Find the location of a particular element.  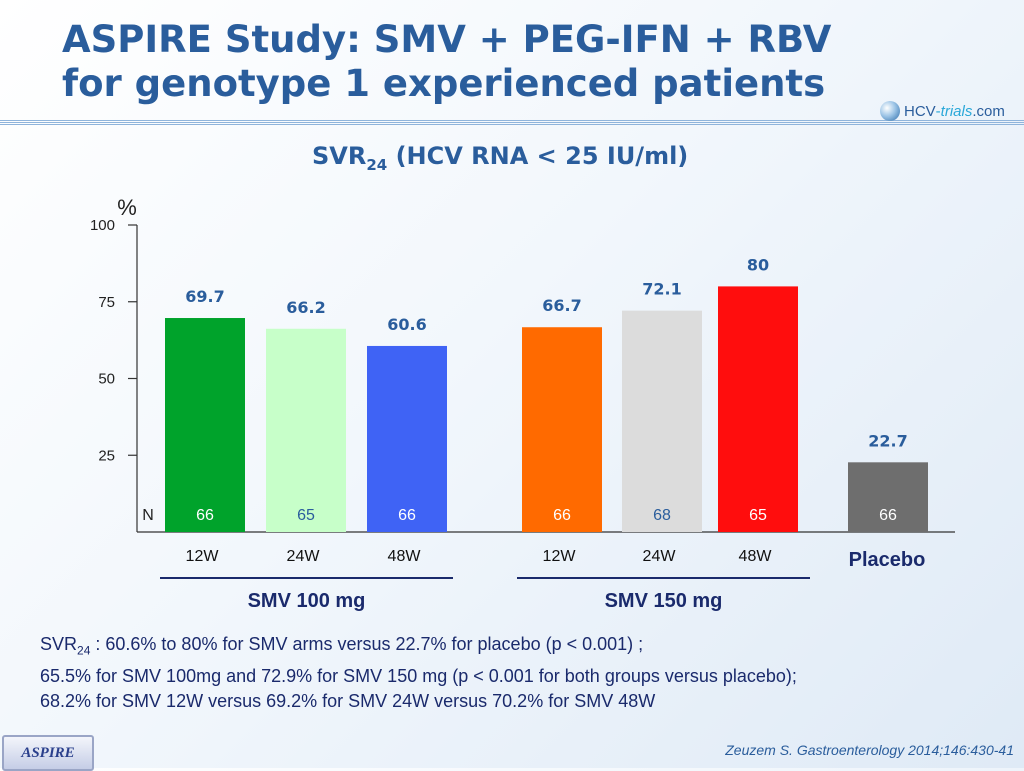

title-line-1: ASPIRE Study: SMV + PEG-IFN + RBV is located at coordinates (447, 39).